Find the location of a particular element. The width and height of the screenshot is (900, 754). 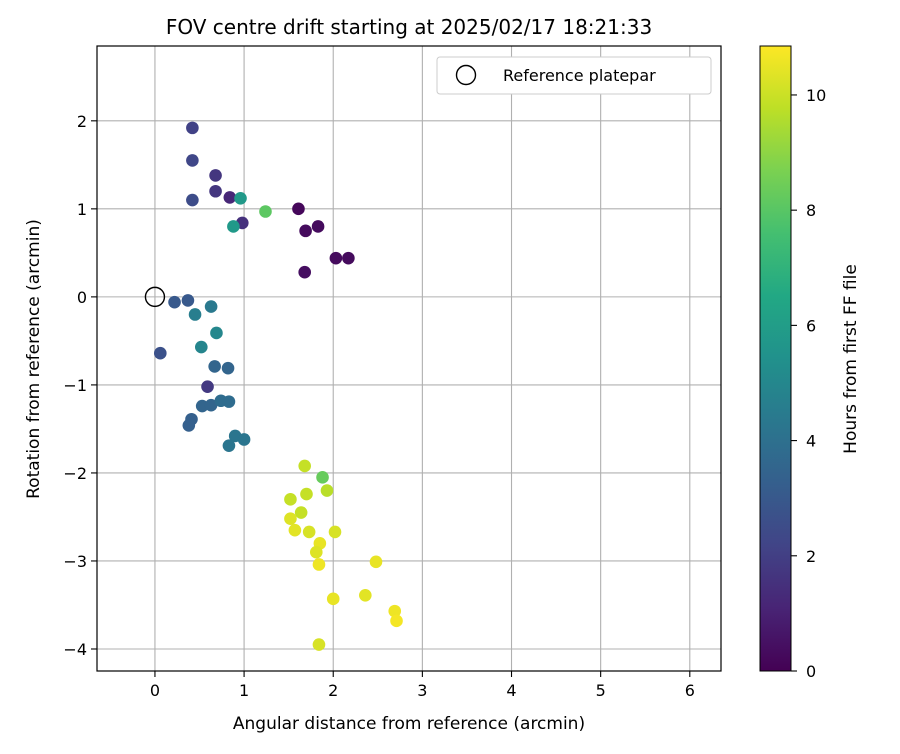

y-axis-ticks: −4 −3 −2 −1 0 1 2 is located at coordinates (80, 385).